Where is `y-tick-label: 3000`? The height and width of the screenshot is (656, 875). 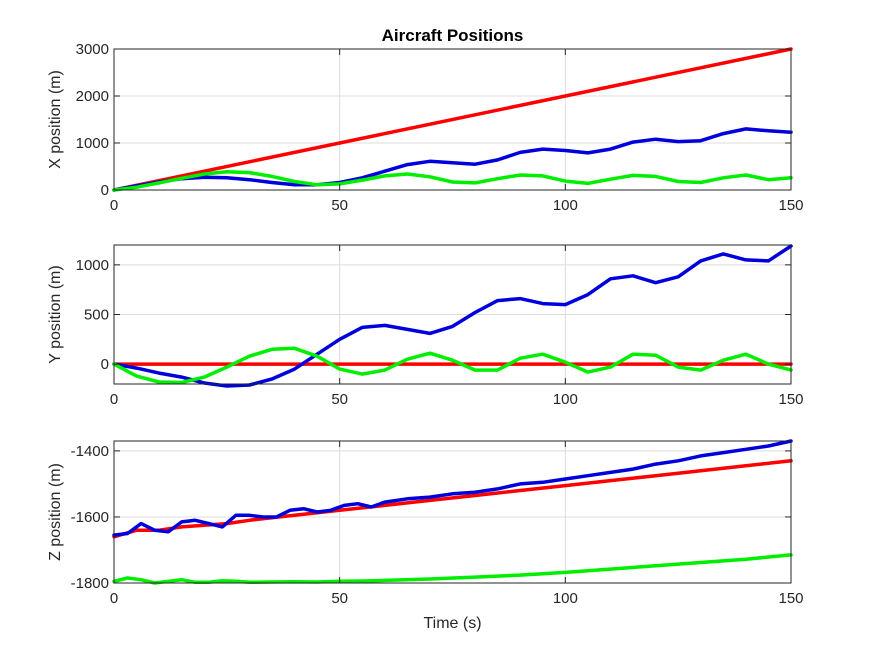
y-tick-label: 3000 is located at coordinates (92, 49).